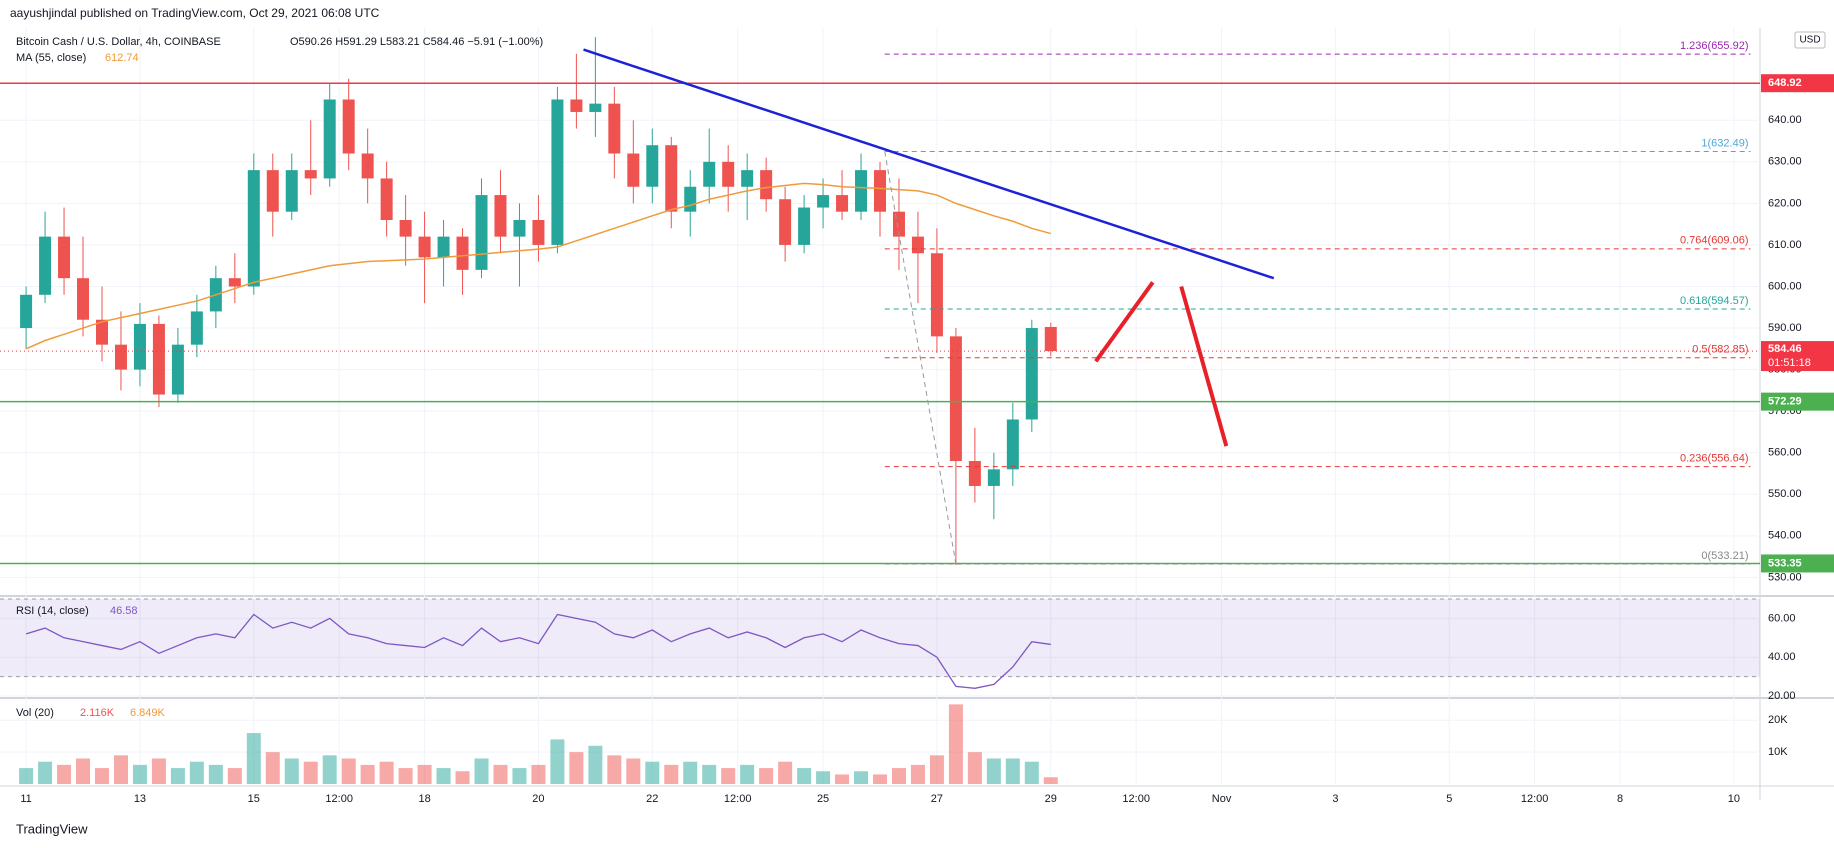 Image resolution: width=1834 pixels, height=848 pixels. What do you see at coordinates (424, 799) in the screenshot?
I see `x-tick-label: 18` at bounding box center [424, 799].